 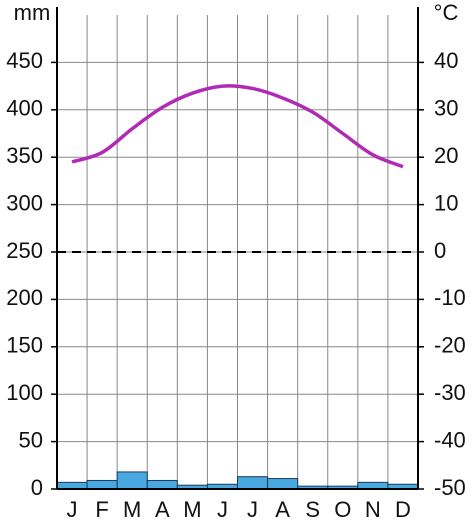 I want to click on y2-tick-label: -10, so click(x=450, y=297).